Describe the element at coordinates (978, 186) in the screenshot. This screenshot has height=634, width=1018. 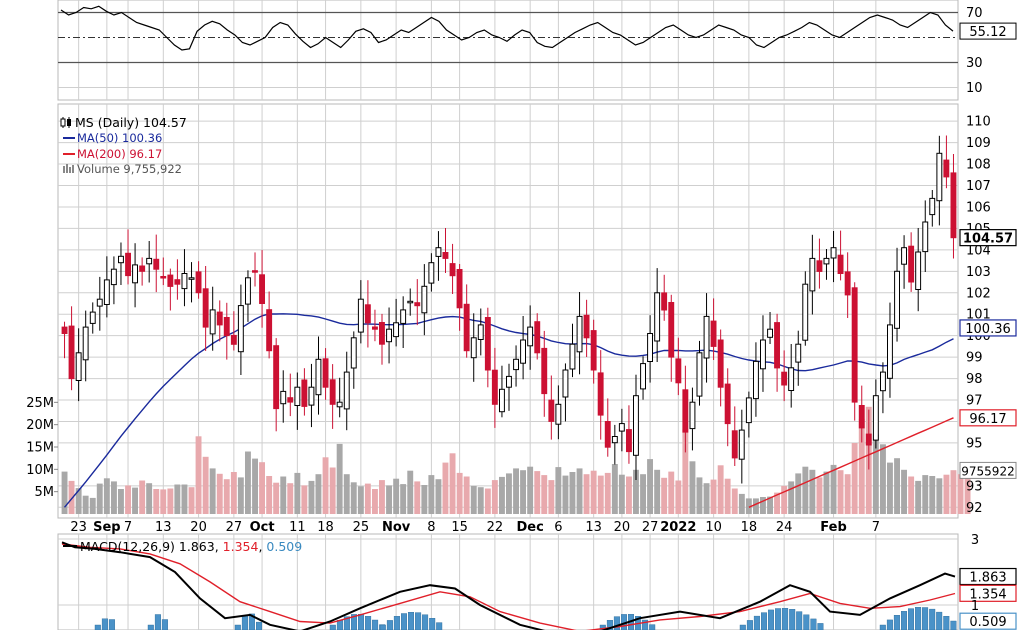
I see `price-tick-label: 107` at that location.